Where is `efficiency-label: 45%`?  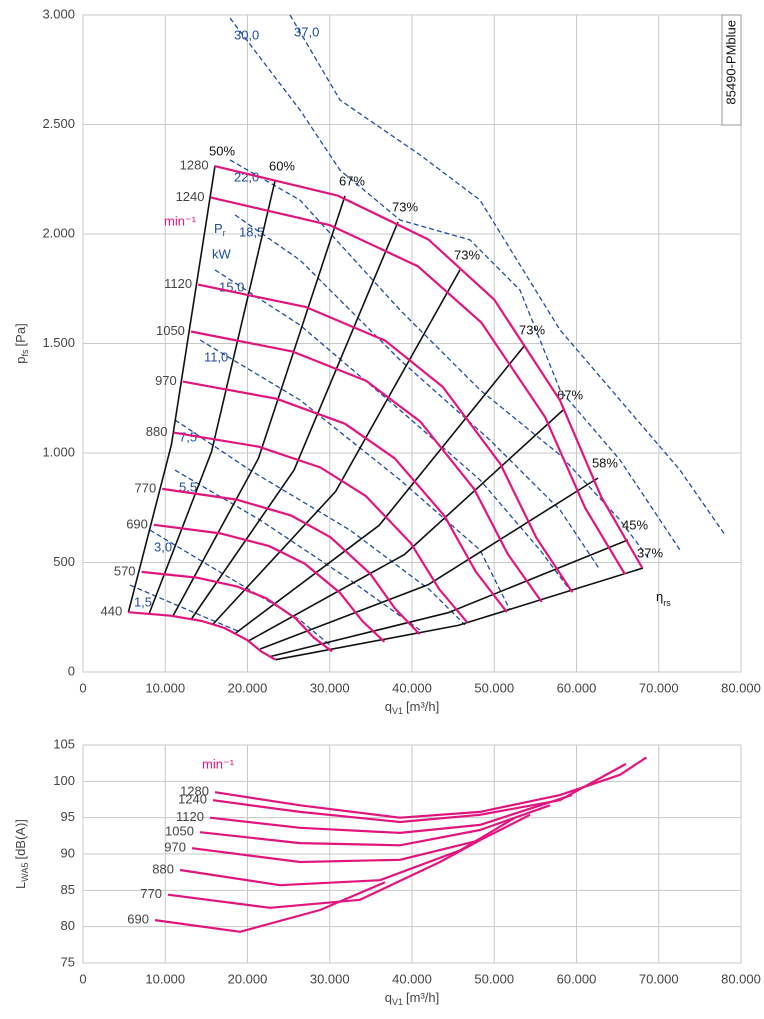 efficiency-label: 45% is located at coordinates (635, 524).